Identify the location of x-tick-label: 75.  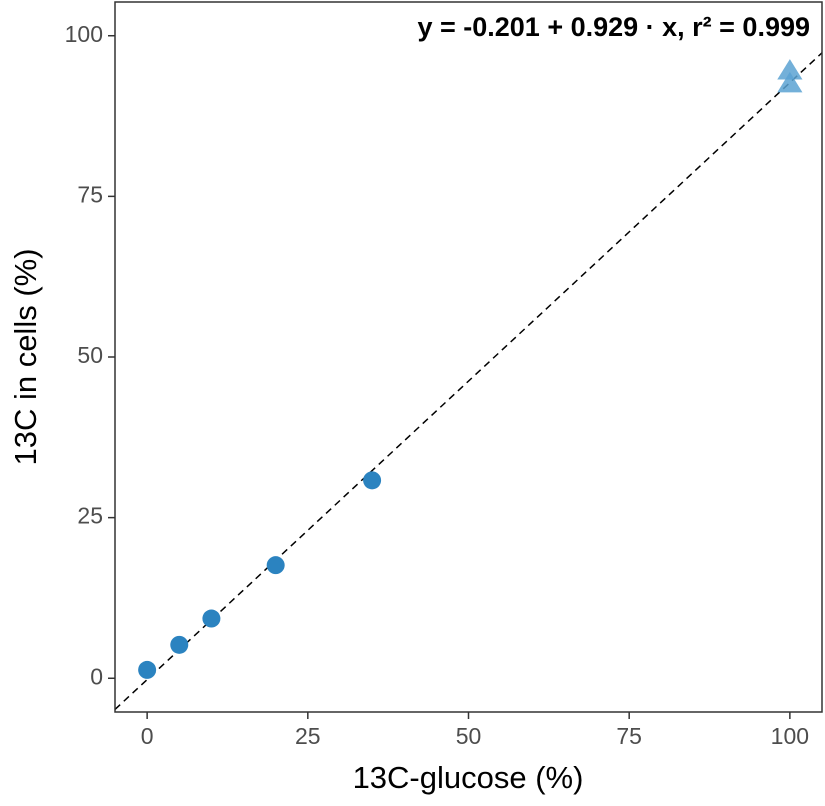
(629, 736).